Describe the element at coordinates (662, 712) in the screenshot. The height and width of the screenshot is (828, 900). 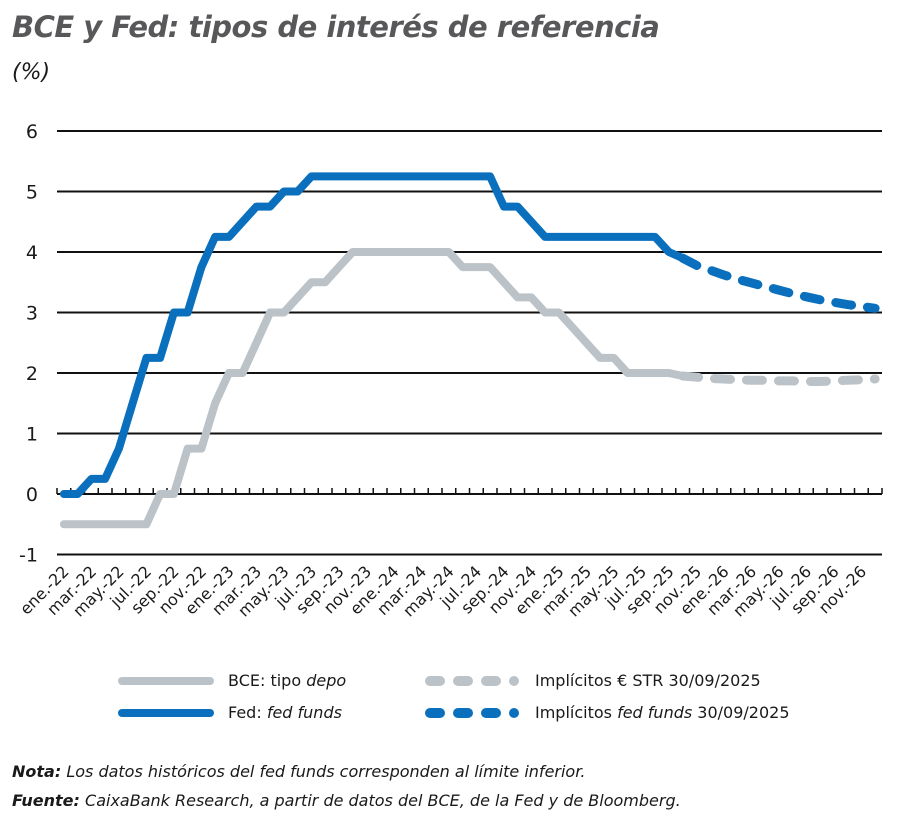
I see `legend-label: Implícitos fed funds 30/09/2025` at that location.